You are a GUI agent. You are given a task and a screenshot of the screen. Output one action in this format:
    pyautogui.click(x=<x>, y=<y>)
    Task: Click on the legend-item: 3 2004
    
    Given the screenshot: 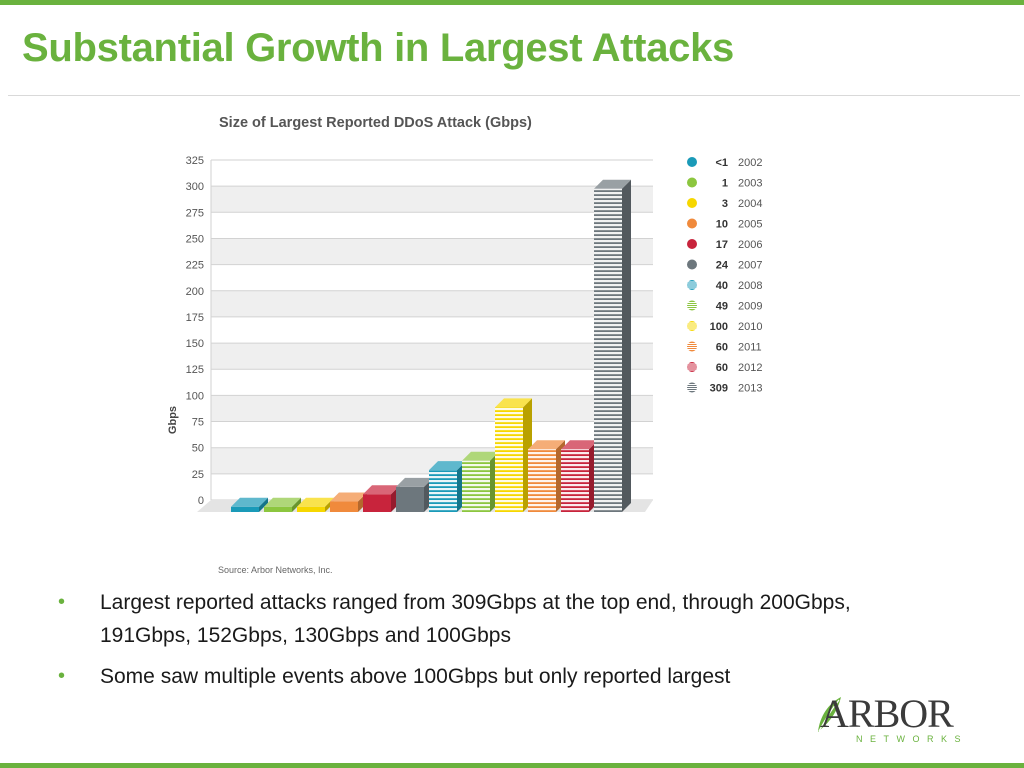 What is the action you would take?
    pyautogui.click(x=724, y=204)
    